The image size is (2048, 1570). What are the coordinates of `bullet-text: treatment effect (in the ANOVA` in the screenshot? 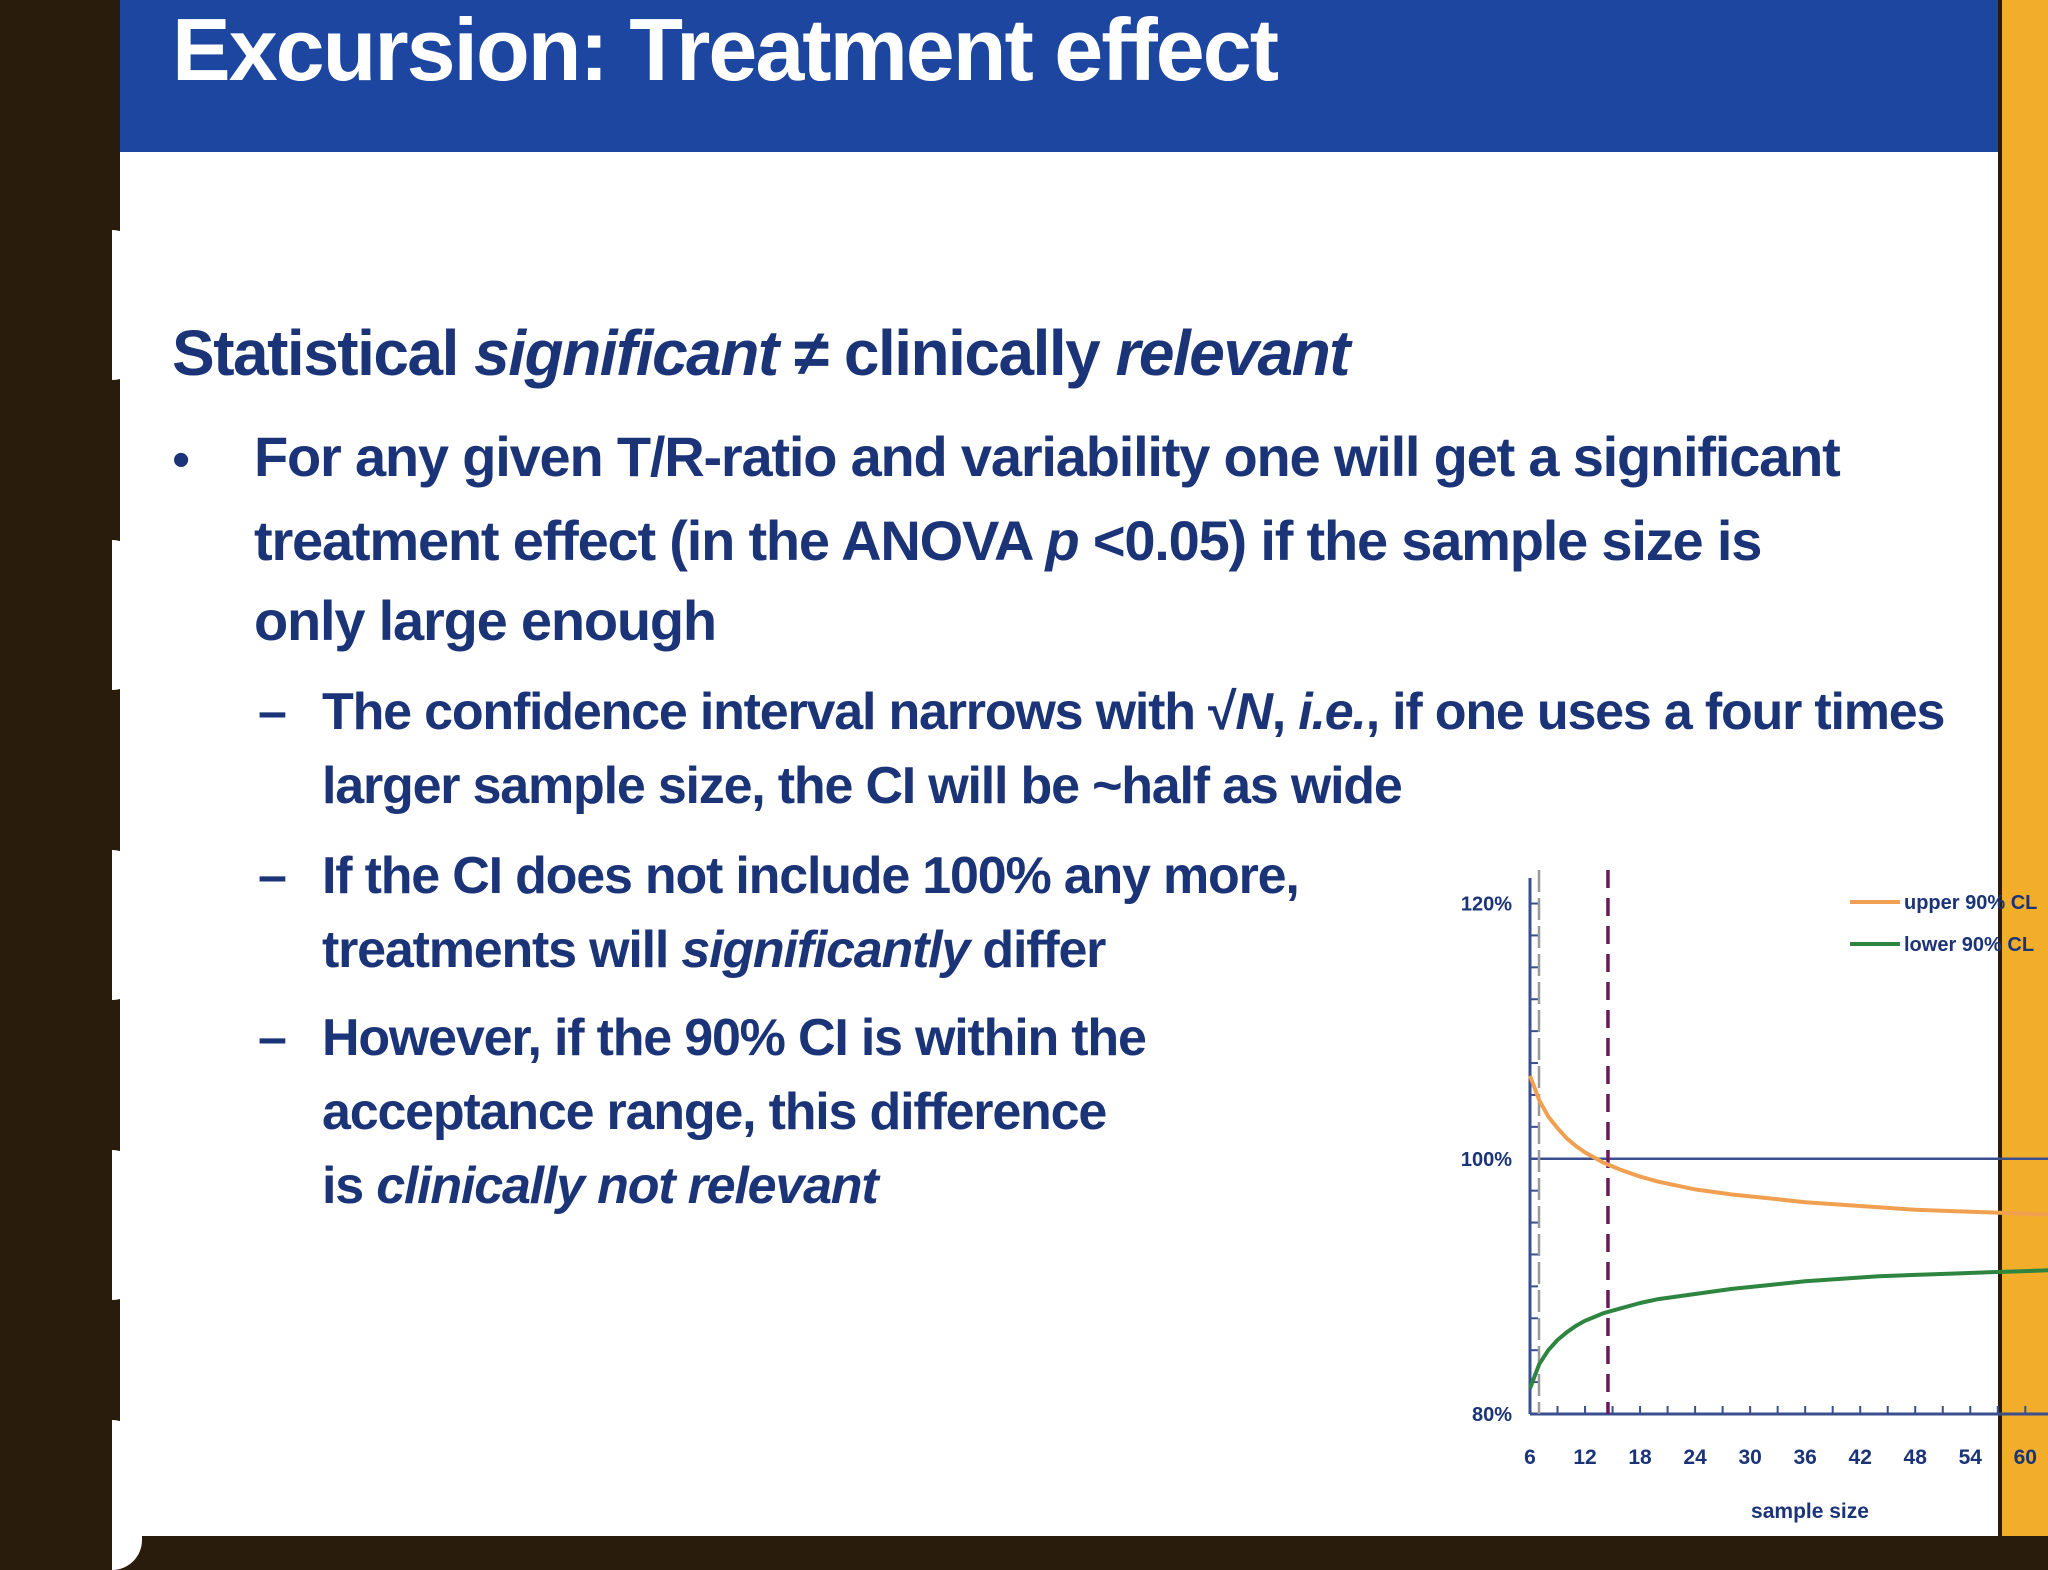 It's located at (650, 540).